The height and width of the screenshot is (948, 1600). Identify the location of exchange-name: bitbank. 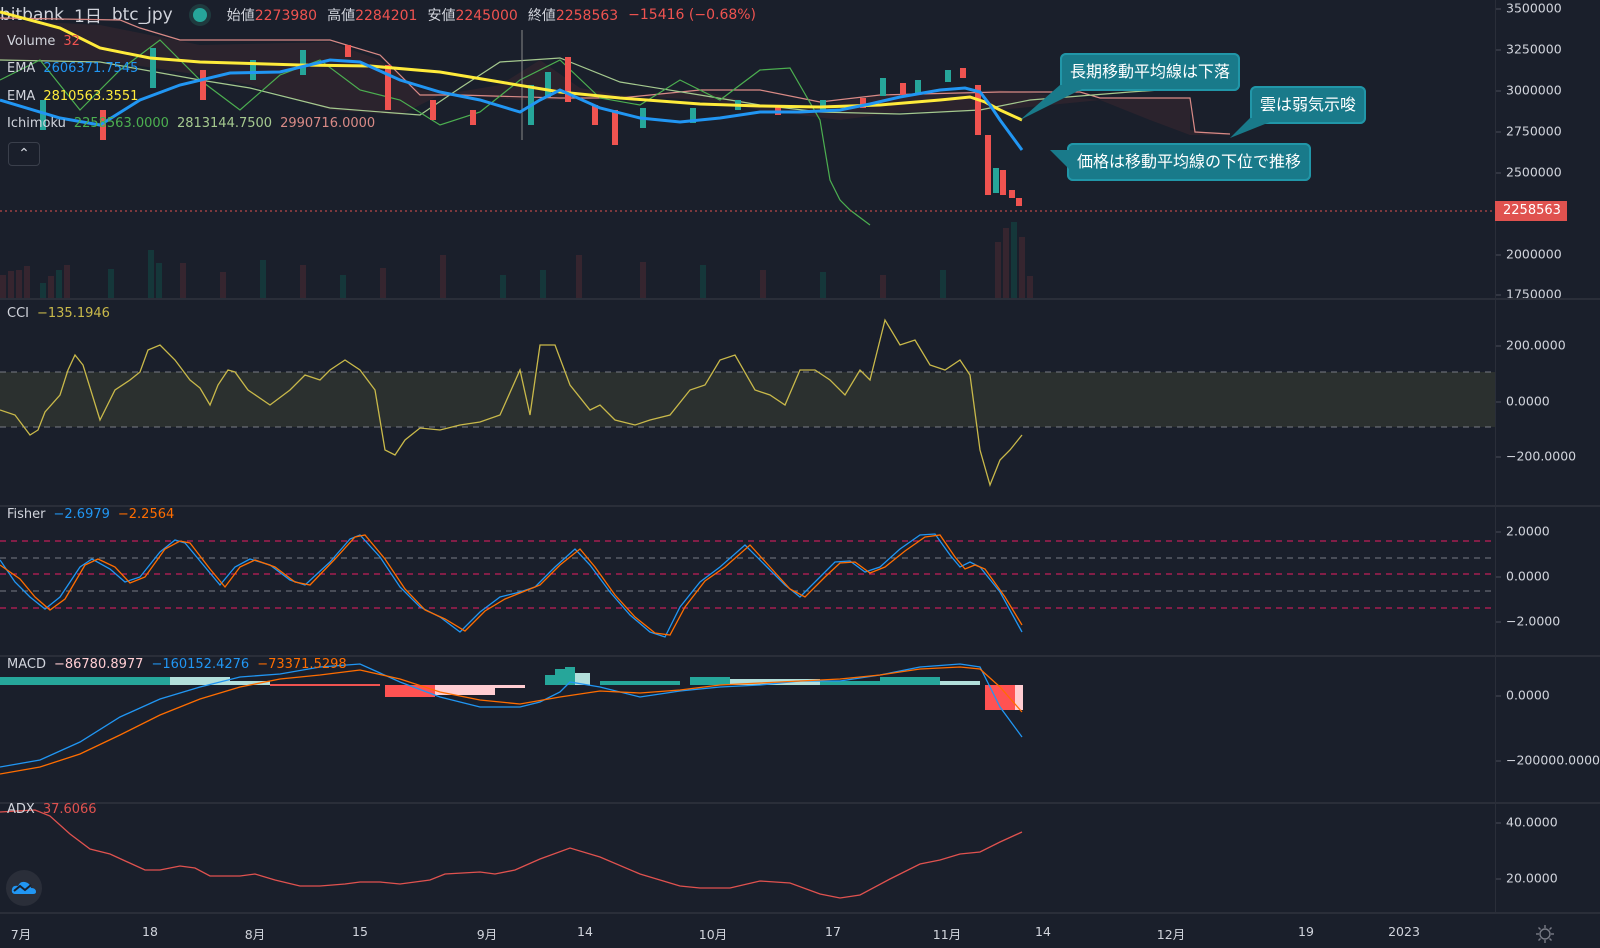
(32, 14).